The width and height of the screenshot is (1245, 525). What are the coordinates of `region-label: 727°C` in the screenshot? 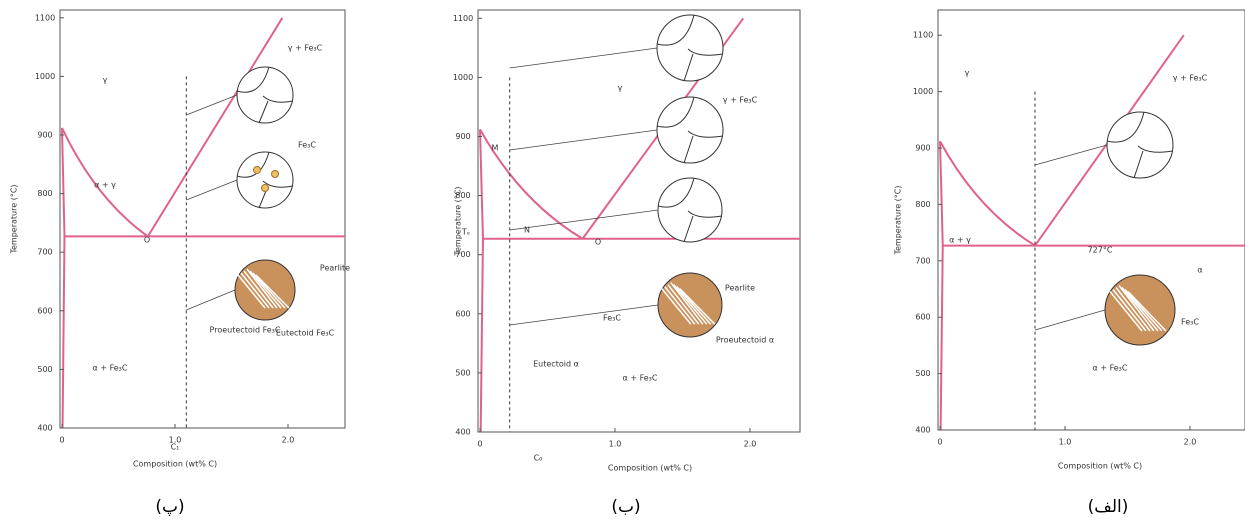 It's located at (1100, 250).